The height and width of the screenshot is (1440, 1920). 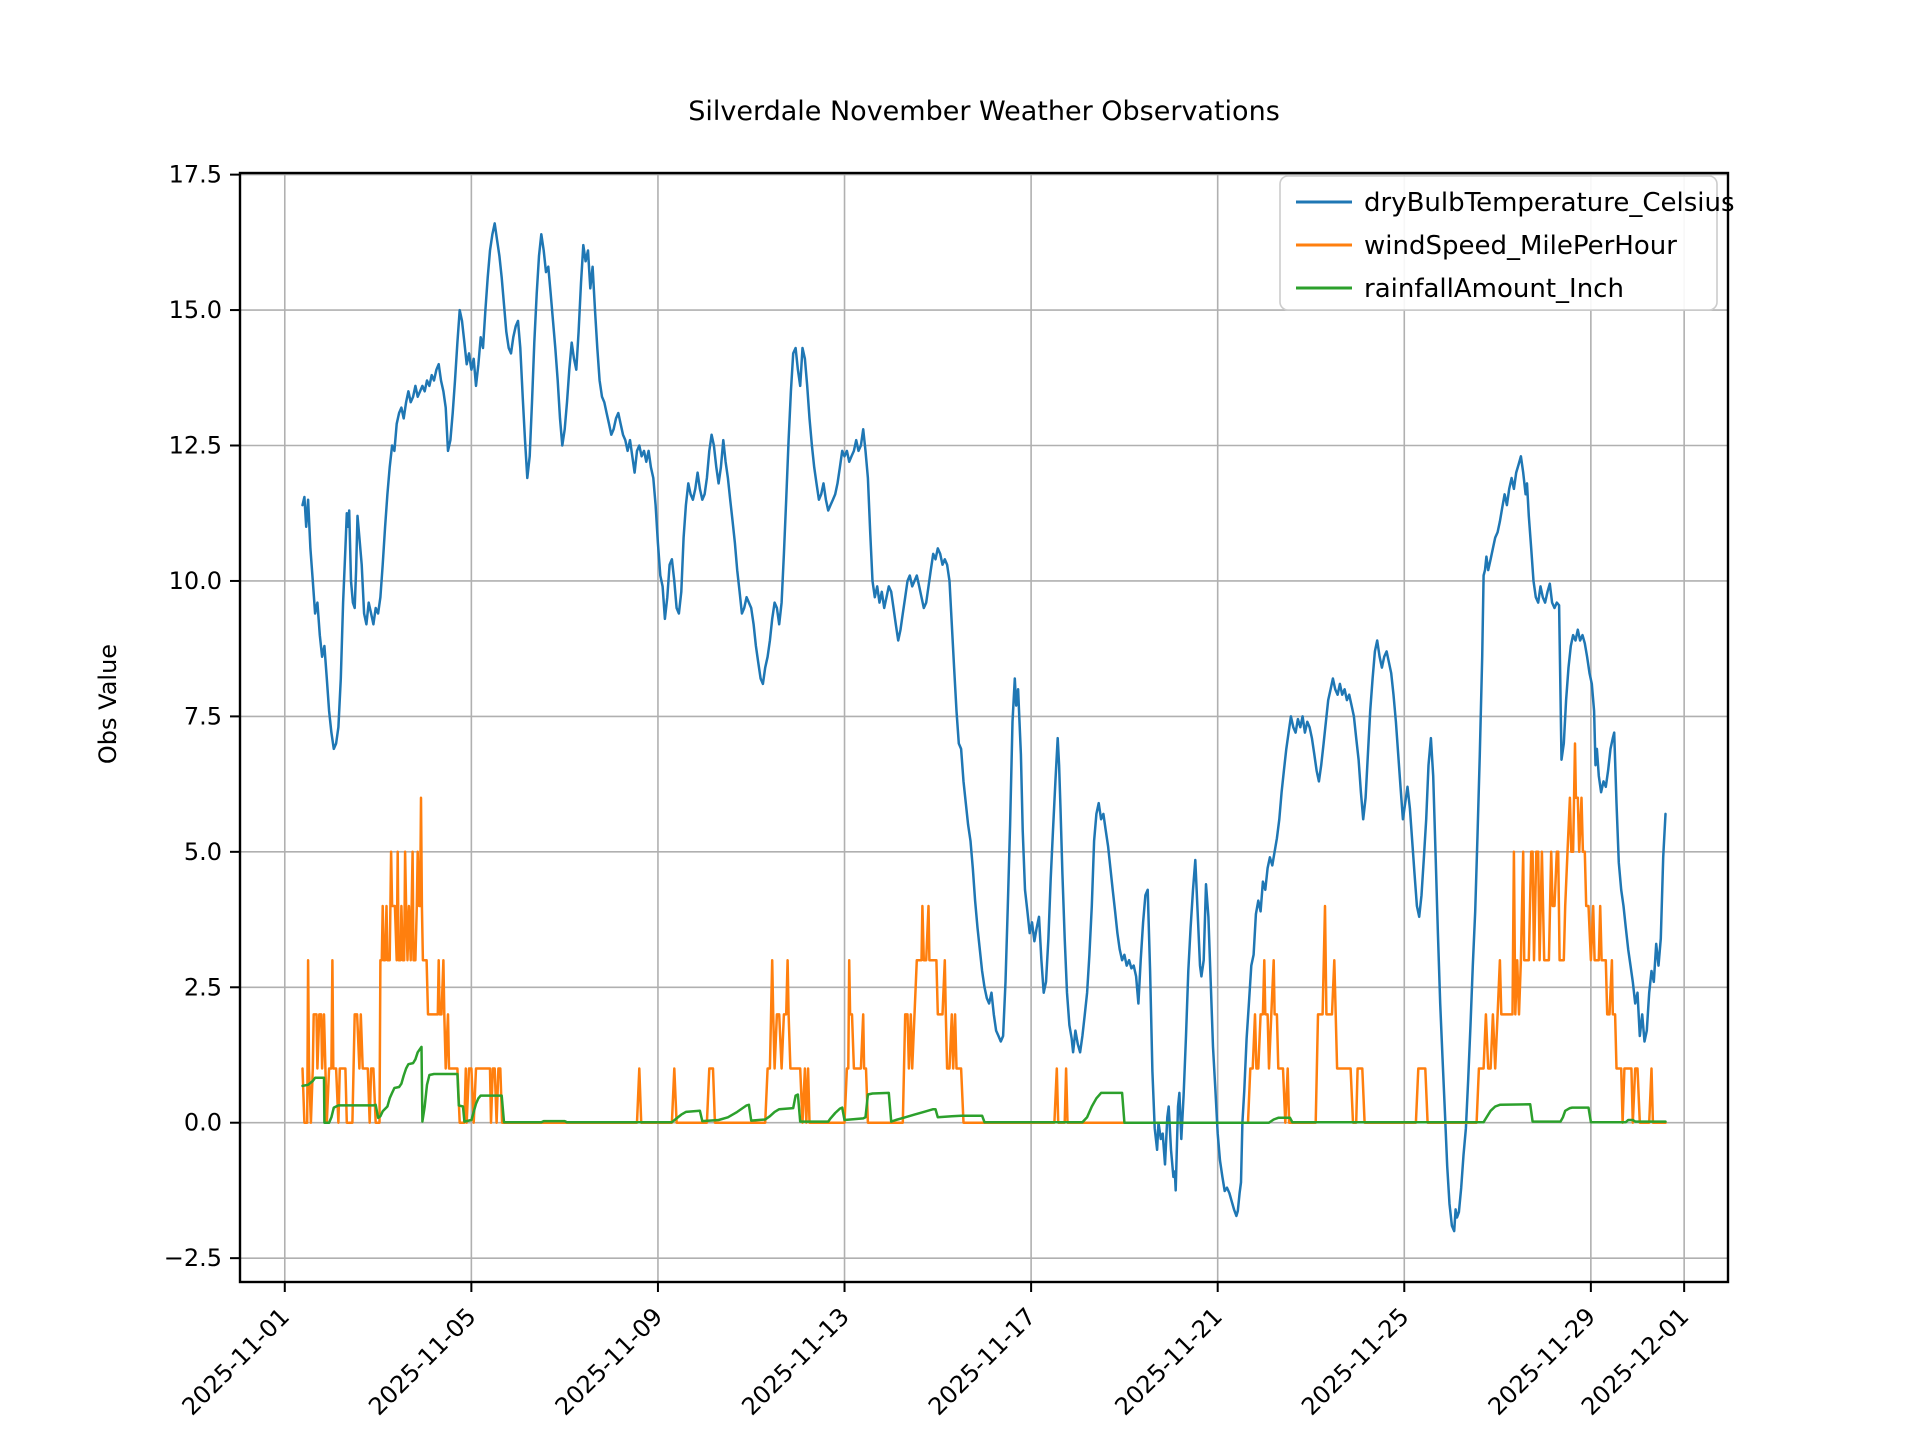 I want to click on legend-label: windSpeed_MilePerHour, so click(x=1520, y=246).